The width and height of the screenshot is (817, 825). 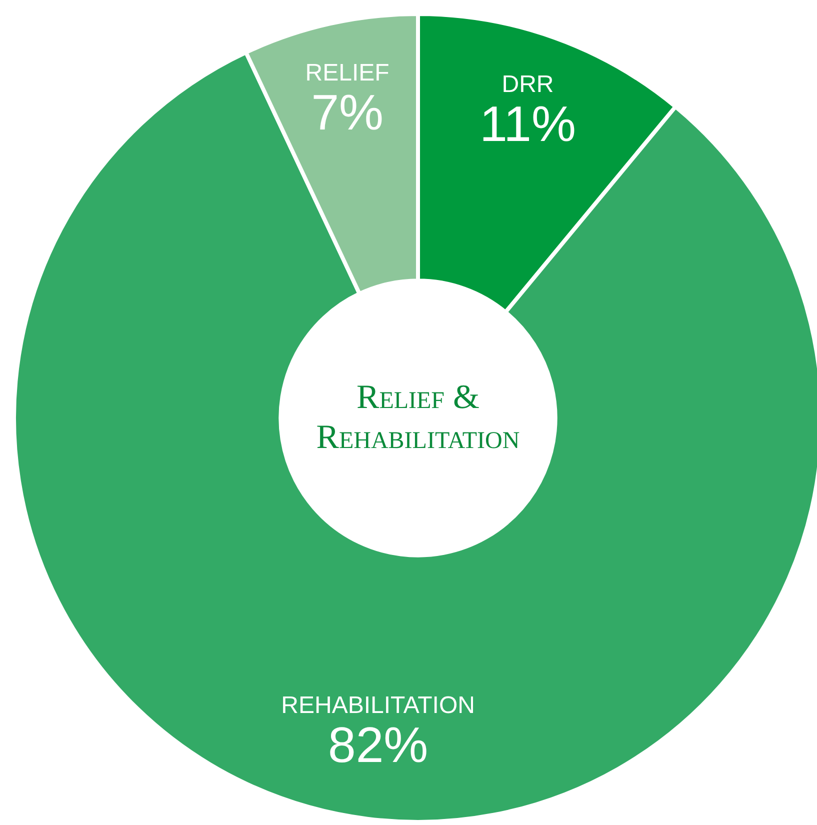 I want to click on slice-label: REHABILITATION, so click(x=378, y=705).